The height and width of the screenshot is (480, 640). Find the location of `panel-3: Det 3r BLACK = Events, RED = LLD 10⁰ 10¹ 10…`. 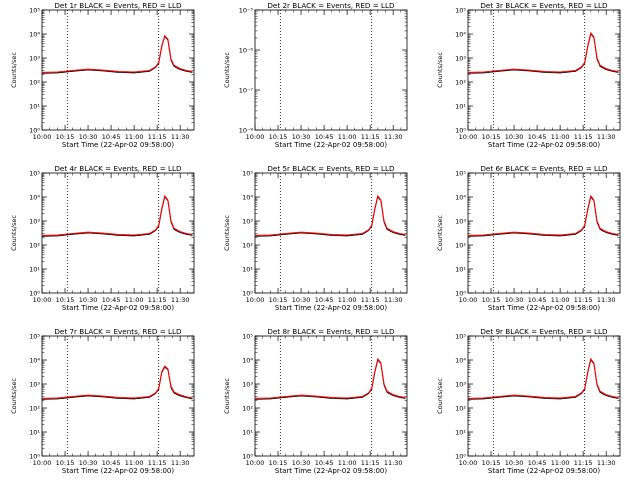

panel-3: Det 3r BLACK = Events, RED = LLD 10⁰ 10¹ 10… is located at coordinates (528, 75).